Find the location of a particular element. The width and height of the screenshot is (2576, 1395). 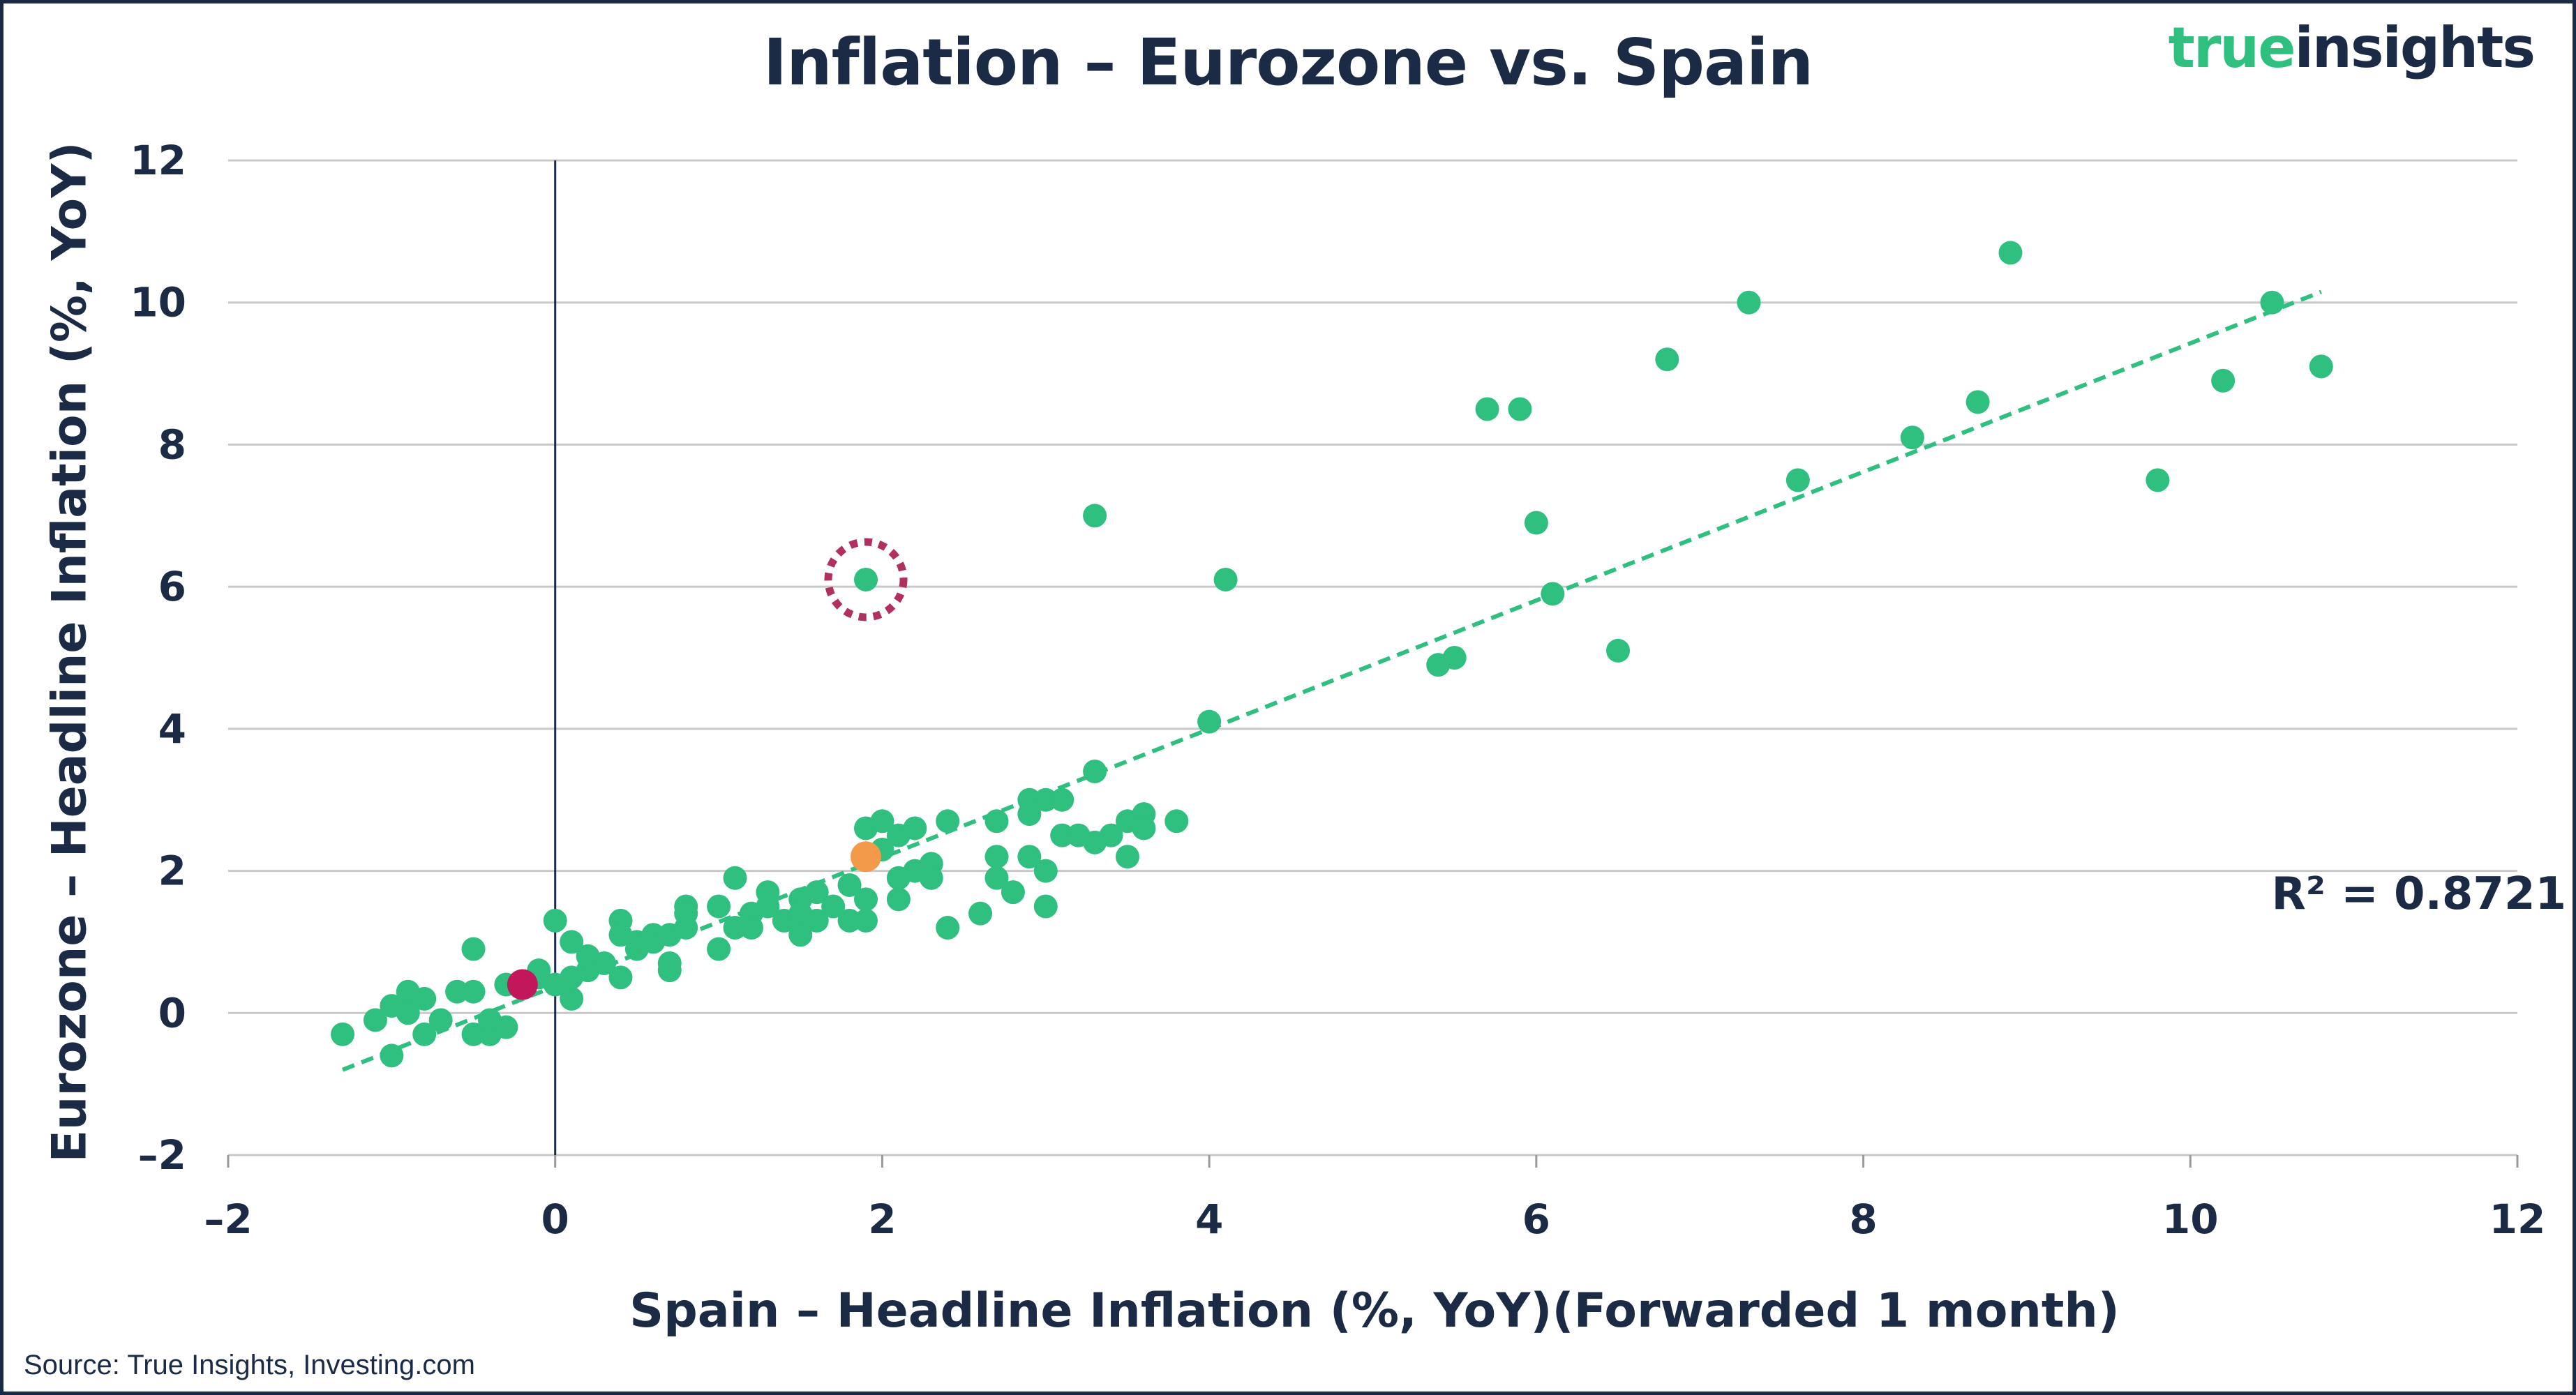

y-tick-label: 4 is located at coordinates (172, 729).